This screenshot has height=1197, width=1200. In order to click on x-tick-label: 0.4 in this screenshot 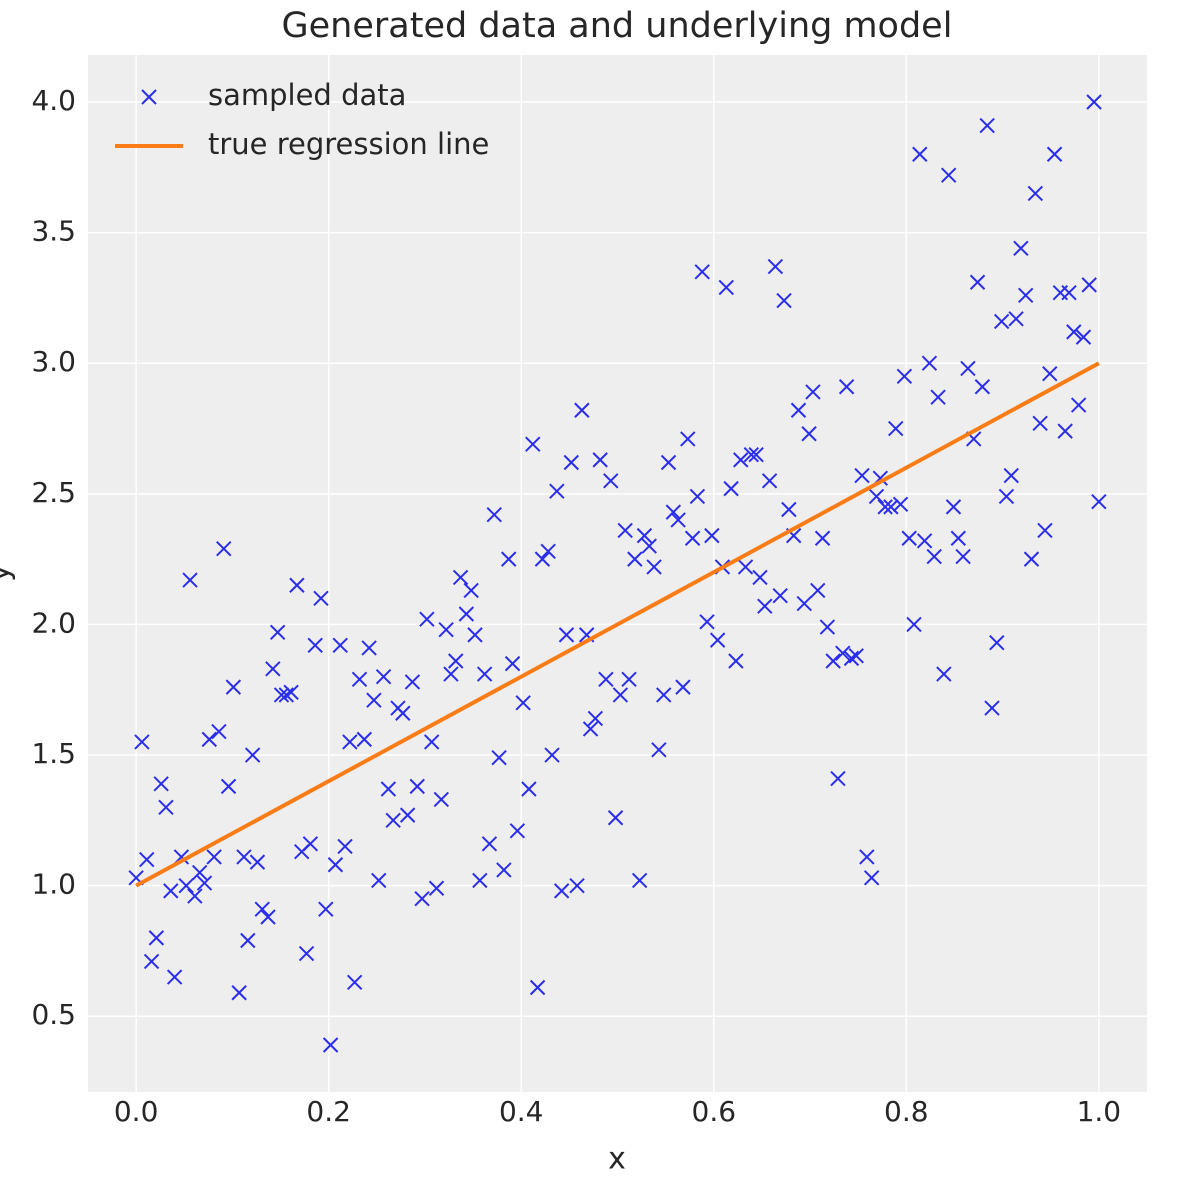, I will do `click(521, 1111)`.